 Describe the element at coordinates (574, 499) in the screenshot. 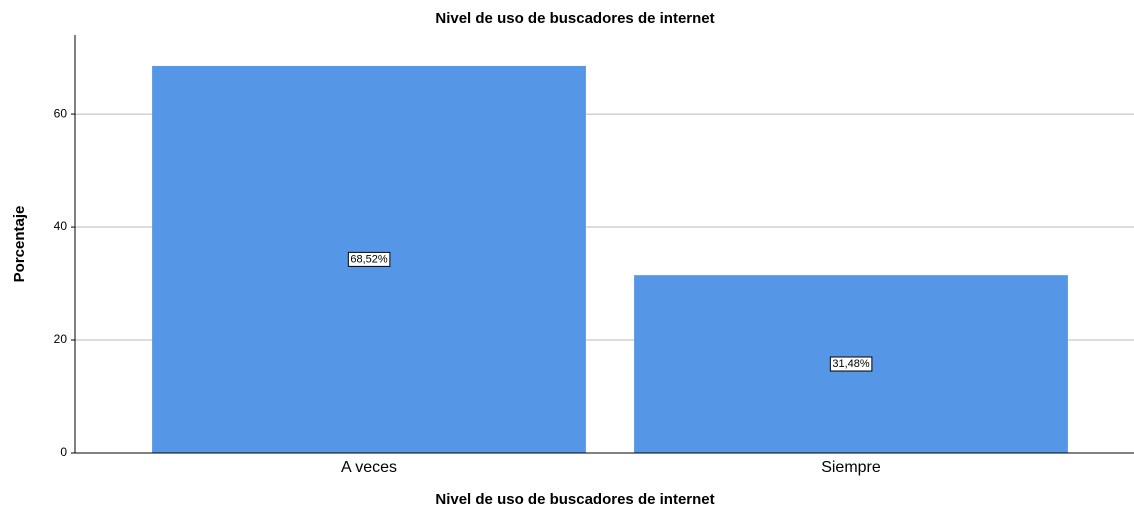

I see `x-axis-title: Nivel de uso de buscadores de internet` at that location.